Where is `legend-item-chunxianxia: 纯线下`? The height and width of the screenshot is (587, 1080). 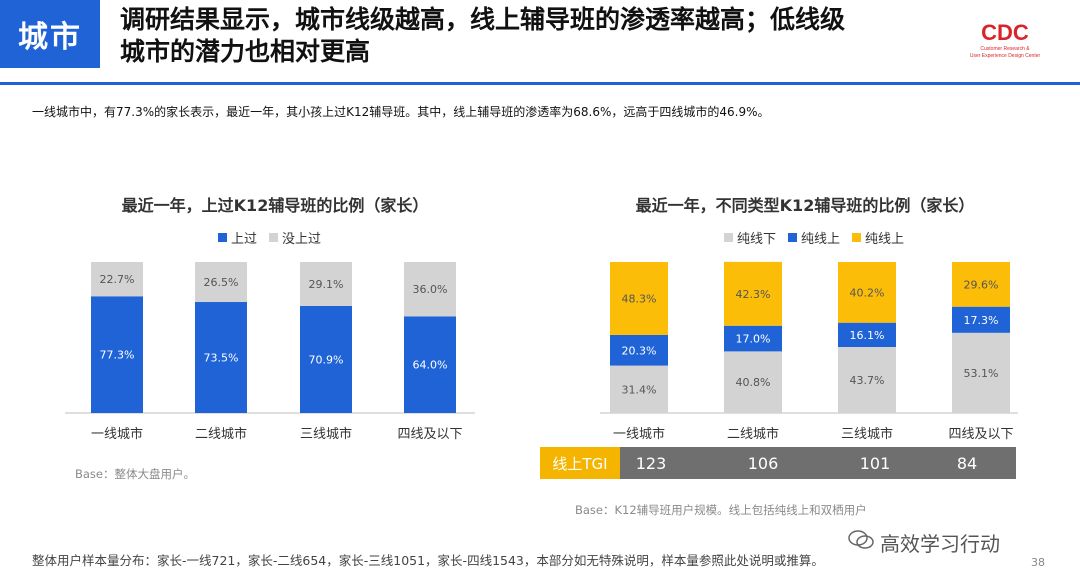
legend-item-chunxianxia: 纯线下 is located at coordinates (750, 237).